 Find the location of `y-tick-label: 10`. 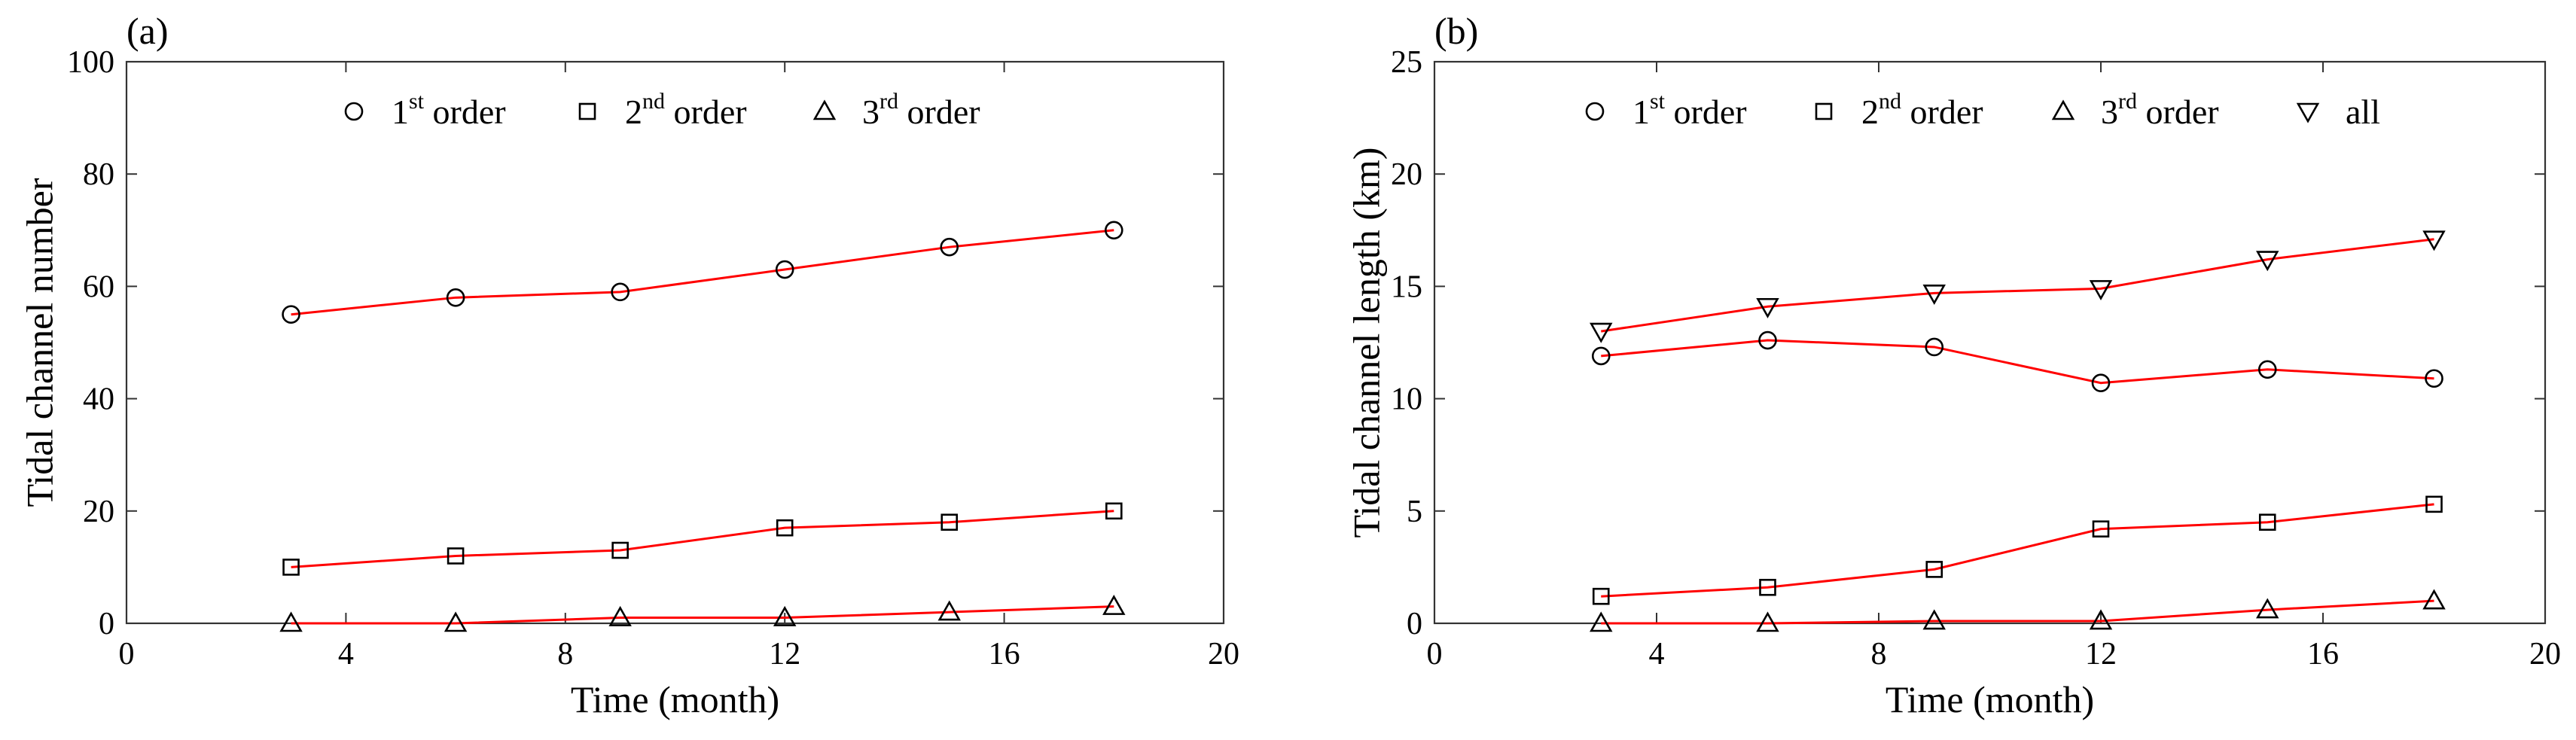

y-tick-label: 10 is located at coordinates (1406, 399).